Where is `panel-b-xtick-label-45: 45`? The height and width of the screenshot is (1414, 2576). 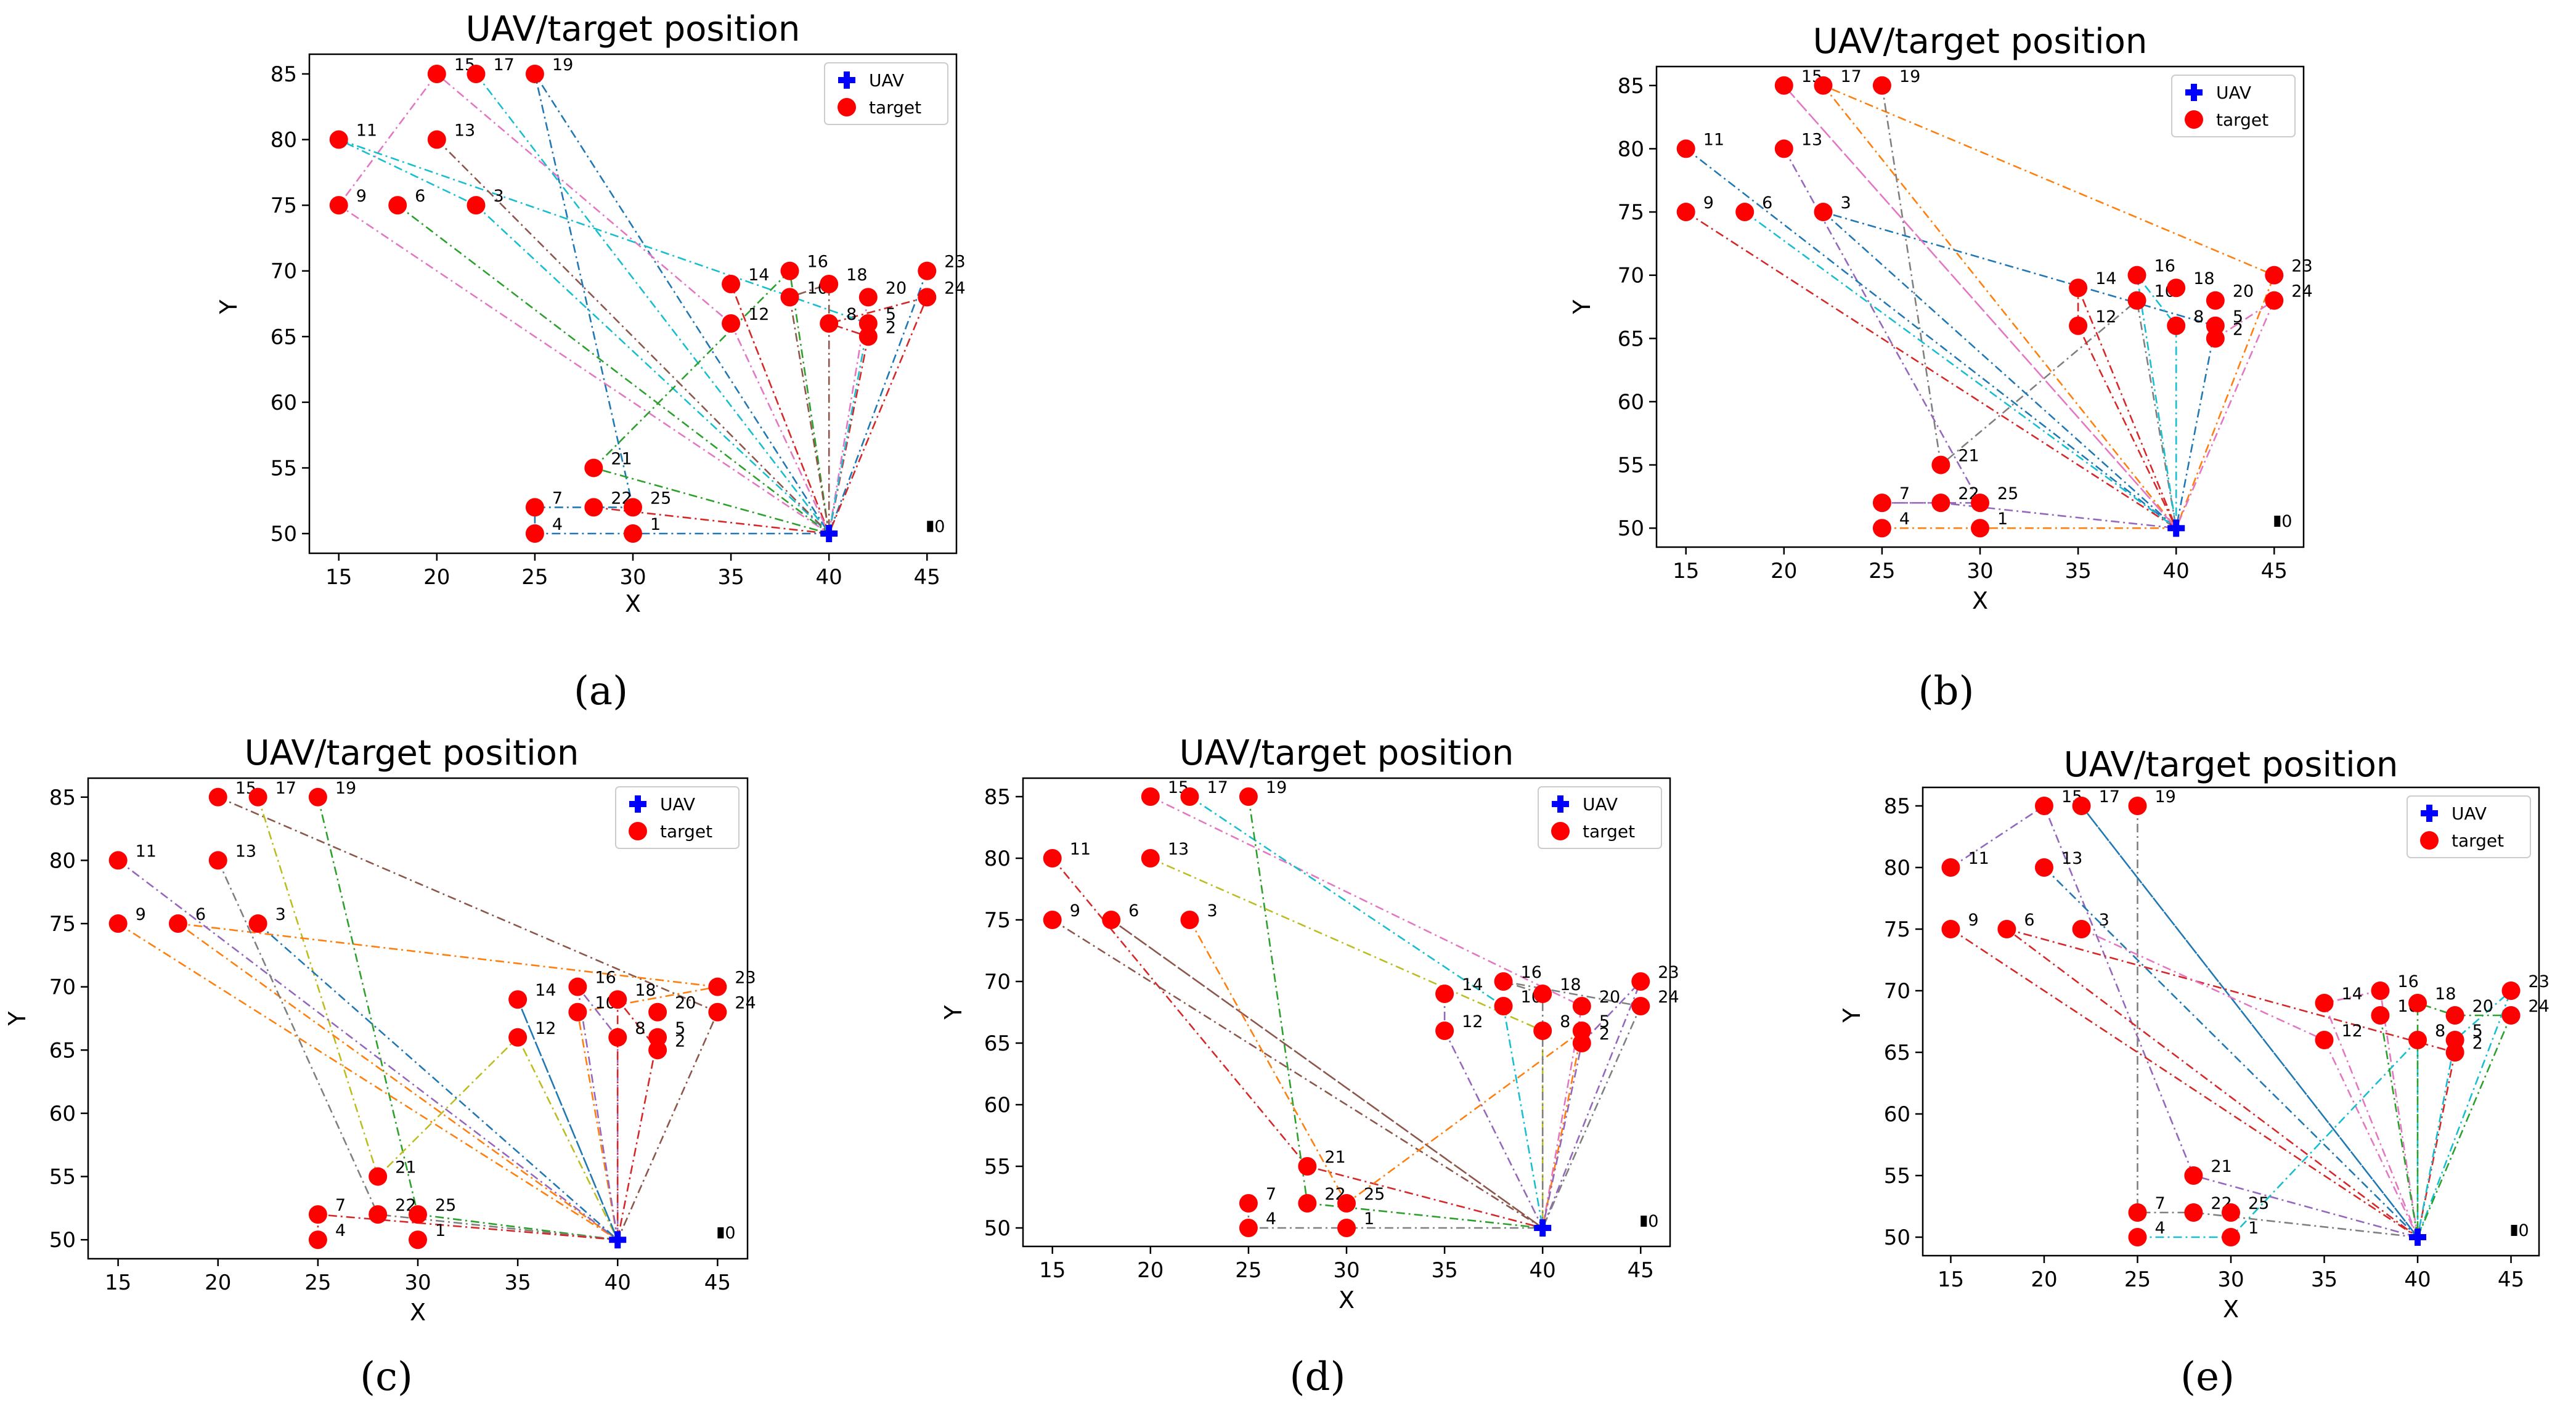
panel-b-xtick-label-45: 45 is located at coordinates (2274, 571).